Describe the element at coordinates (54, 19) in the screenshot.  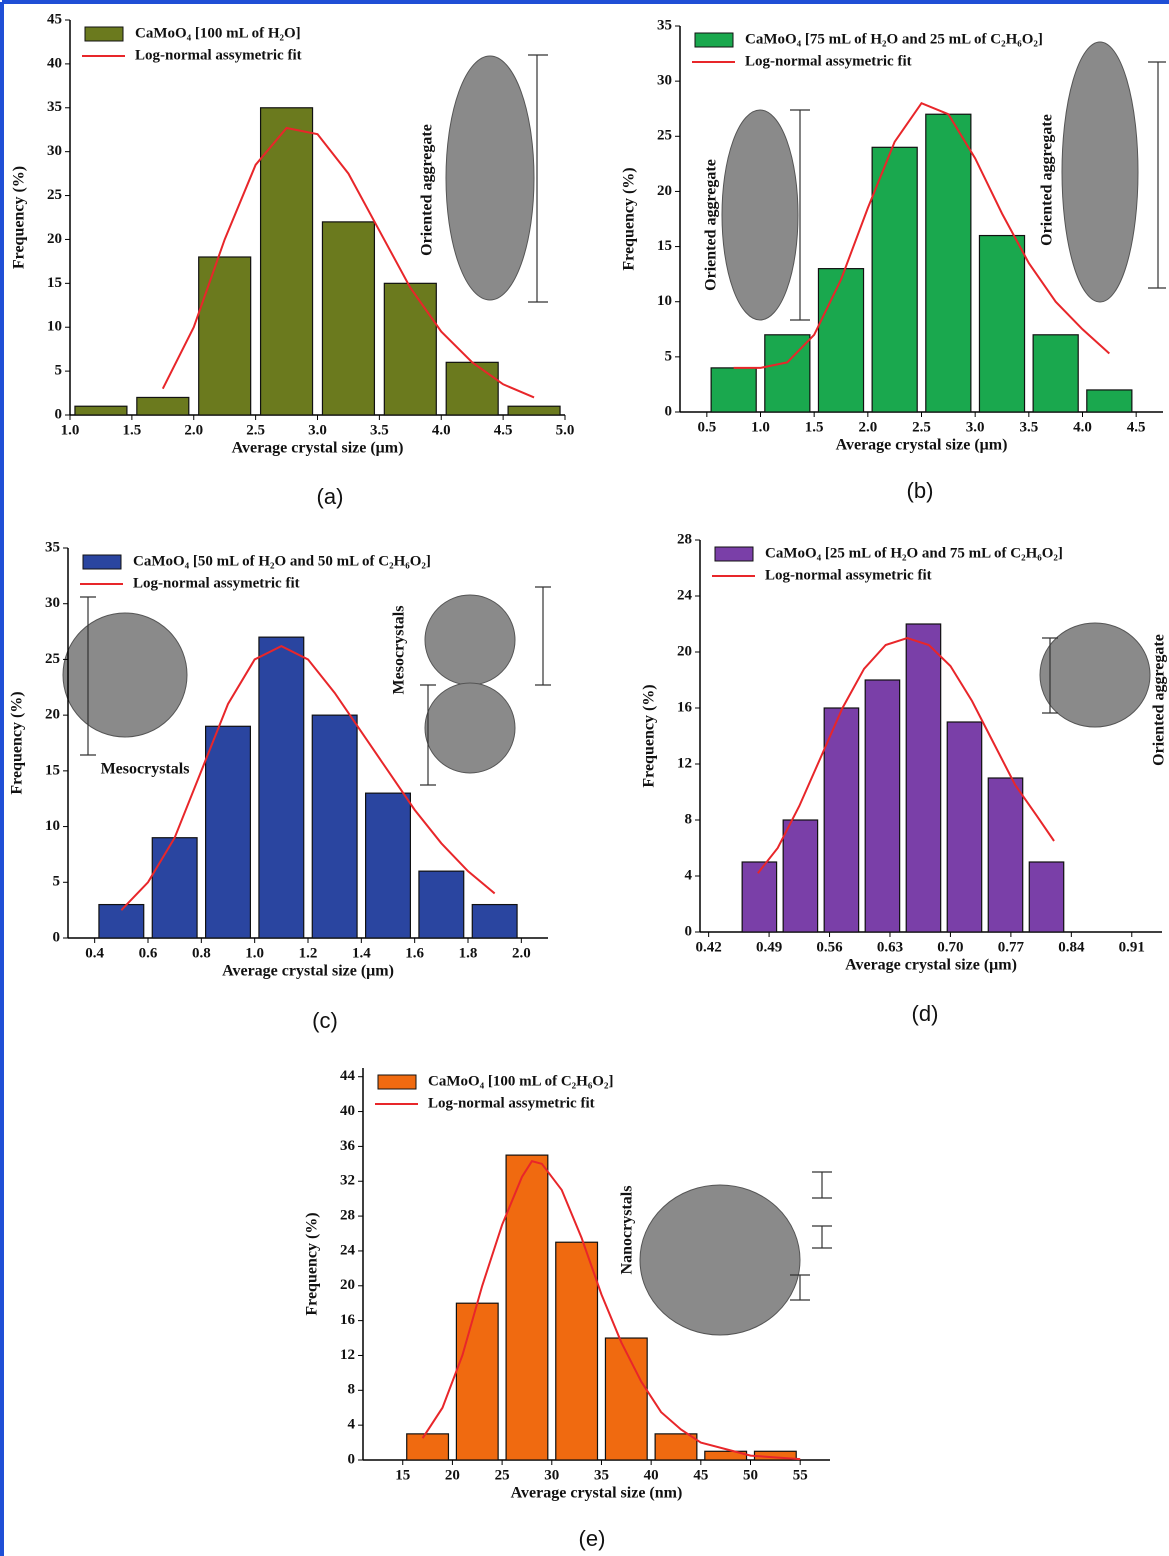
I see `y-tick-label: 45` at that location.